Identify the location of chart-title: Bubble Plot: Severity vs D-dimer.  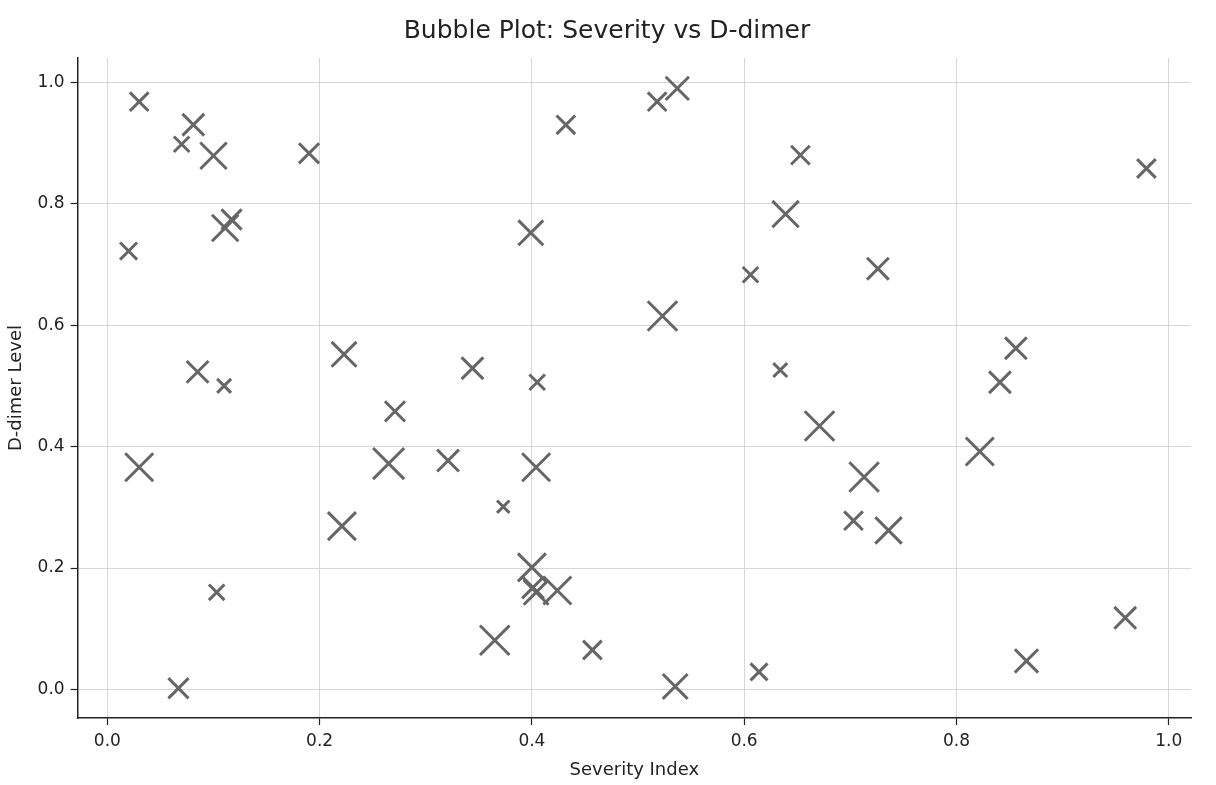
(607, 29).